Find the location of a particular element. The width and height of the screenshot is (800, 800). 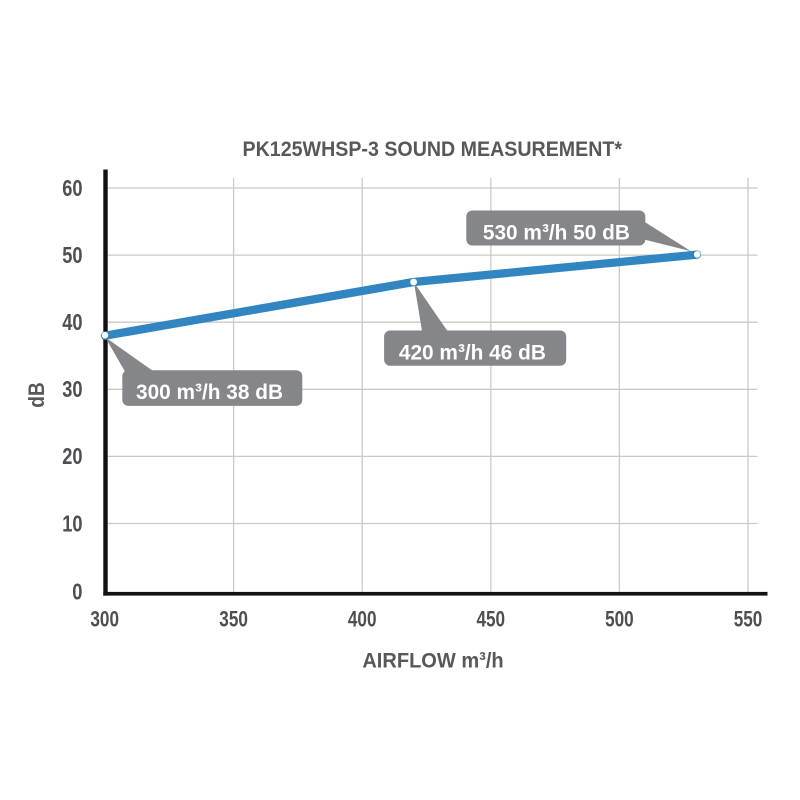

svg-text: 500 is located at coordinates (619, 619).